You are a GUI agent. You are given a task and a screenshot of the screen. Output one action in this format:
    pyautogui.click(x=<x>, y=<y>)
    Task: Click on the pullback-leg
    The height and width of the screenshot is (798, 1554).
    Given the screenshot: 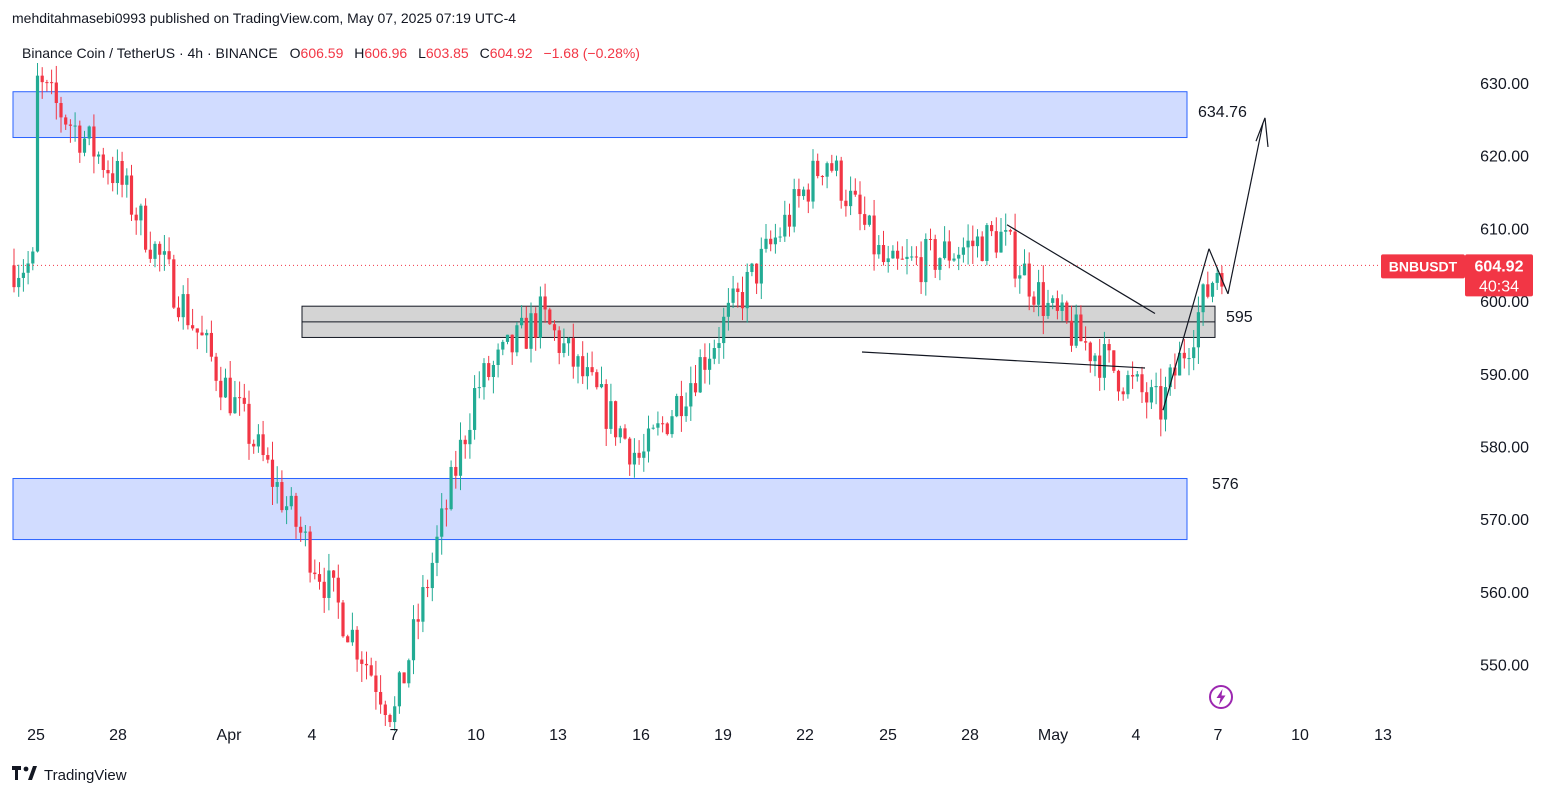 What is the action you would take?
    pyautogui.click(x=1218, y=271)
    